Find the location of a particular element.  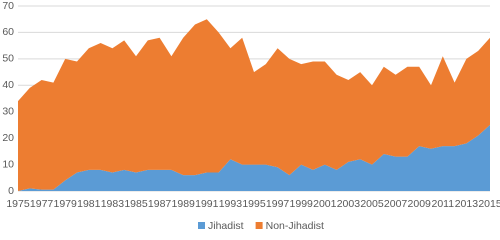

legend-label: Jihadist is located at coordinates (226, 226).